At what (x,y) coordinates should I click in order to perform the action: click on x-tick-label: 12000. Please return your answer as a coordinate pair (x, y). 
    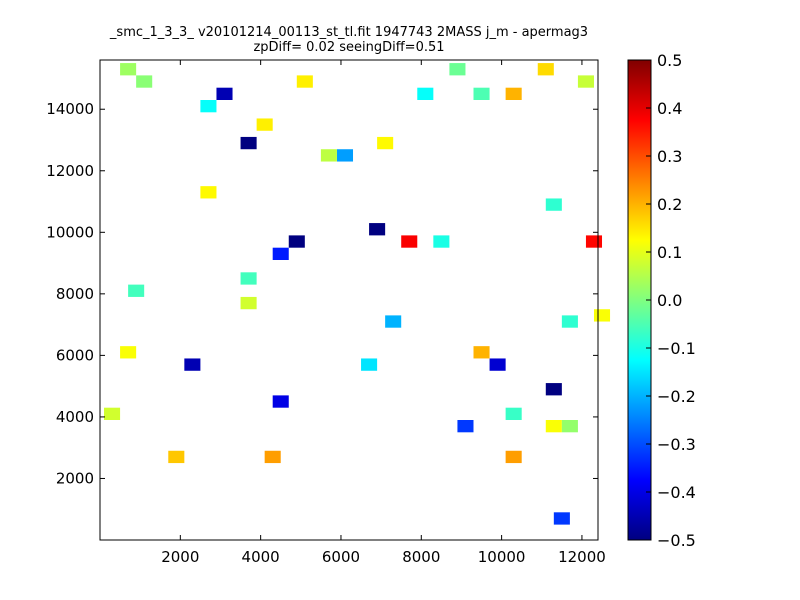
    Looking at the image, I should click on (582, 557).